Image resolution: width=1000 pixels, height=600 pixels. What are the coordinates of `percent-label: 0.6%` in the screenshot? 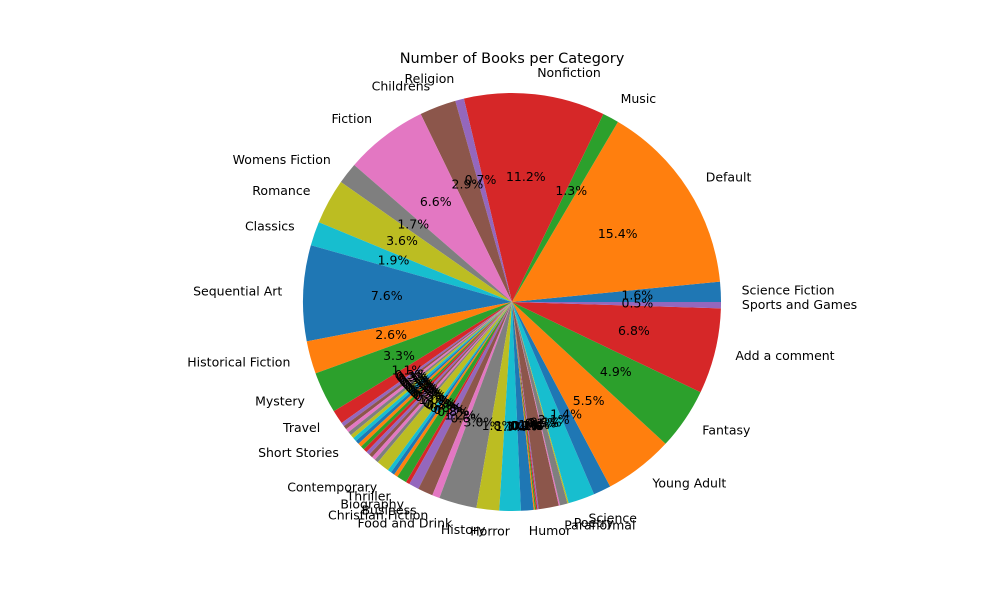 It's located at (543, 422).